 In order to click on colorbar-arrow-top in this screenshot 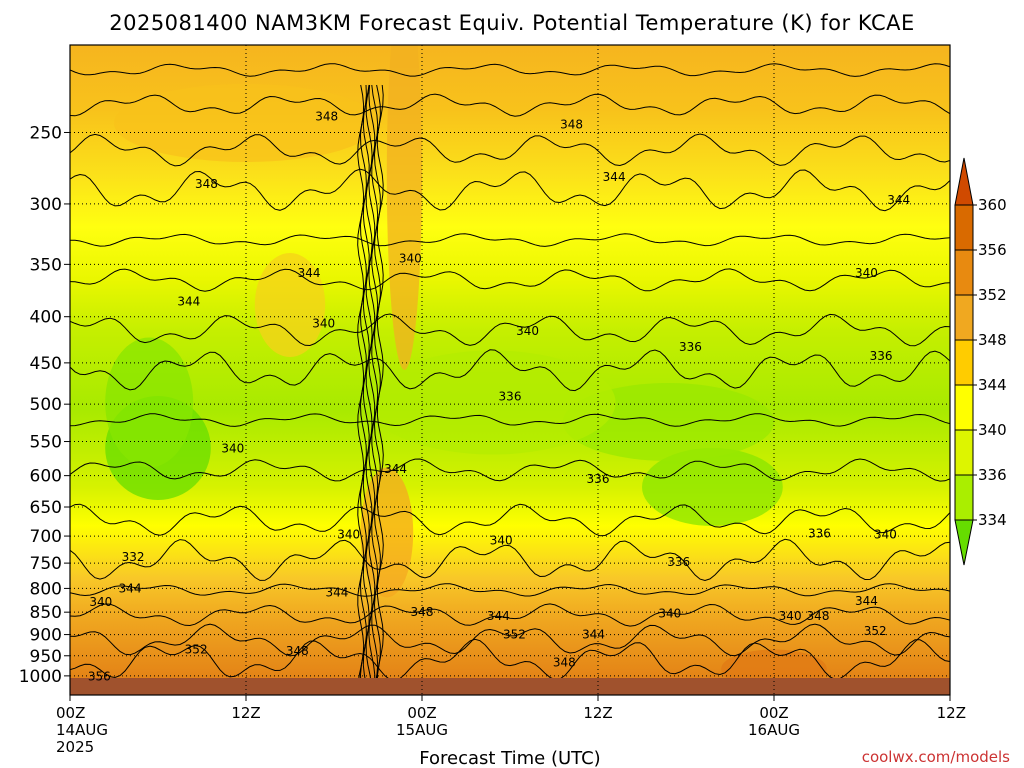, I will do `click(964, 181)`.